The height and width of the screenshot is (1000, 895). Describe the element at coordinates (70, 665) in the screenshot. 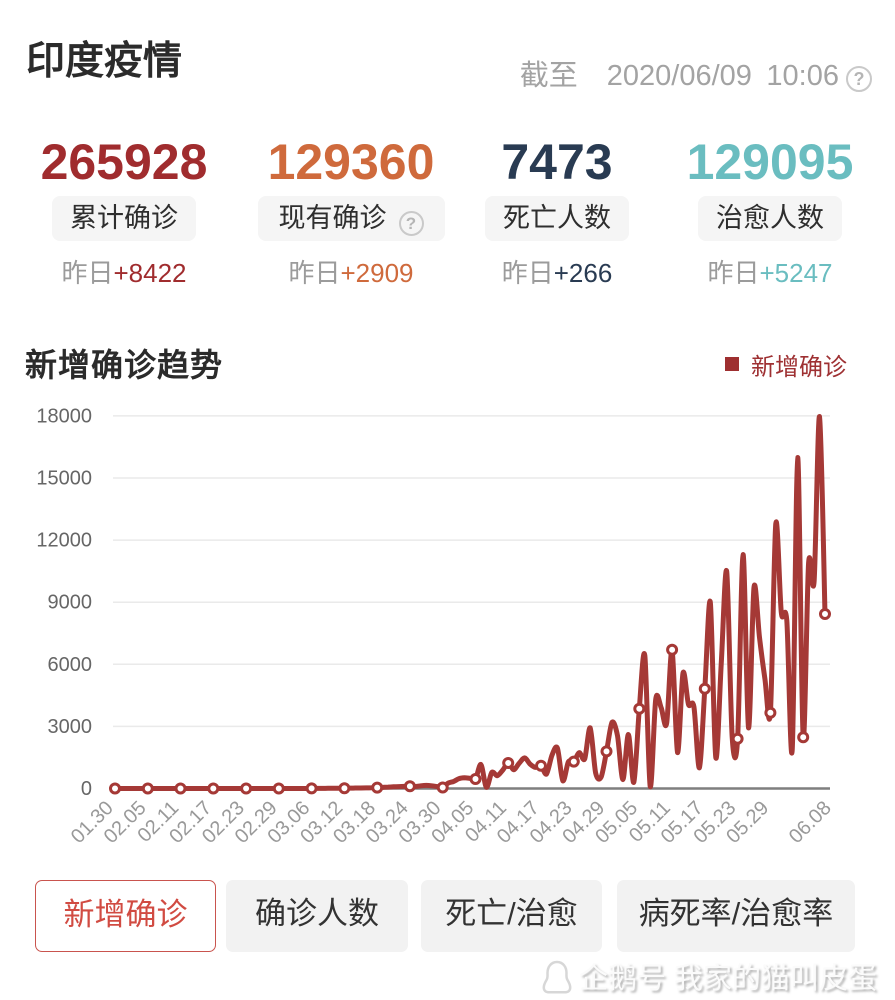

I see `svg-text: 6000` at that location.